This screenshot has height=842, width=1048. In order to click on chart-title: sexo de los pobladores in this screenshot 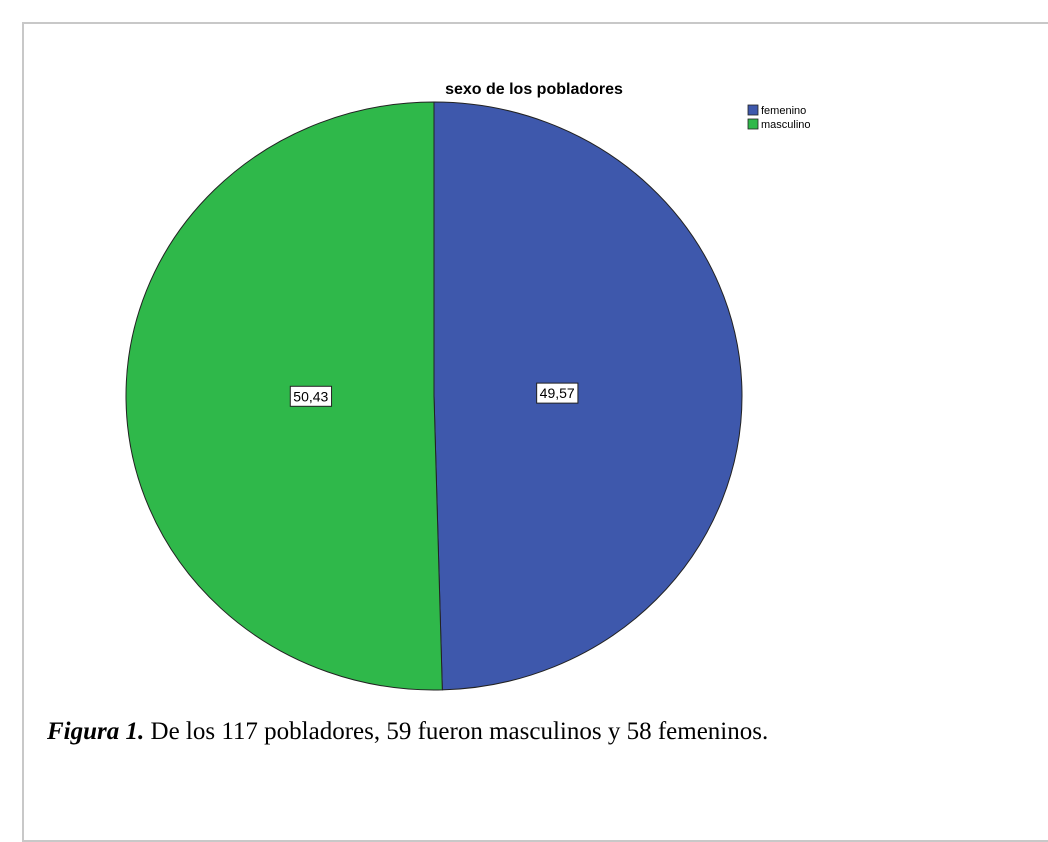, I will do `click(534, 89)`.